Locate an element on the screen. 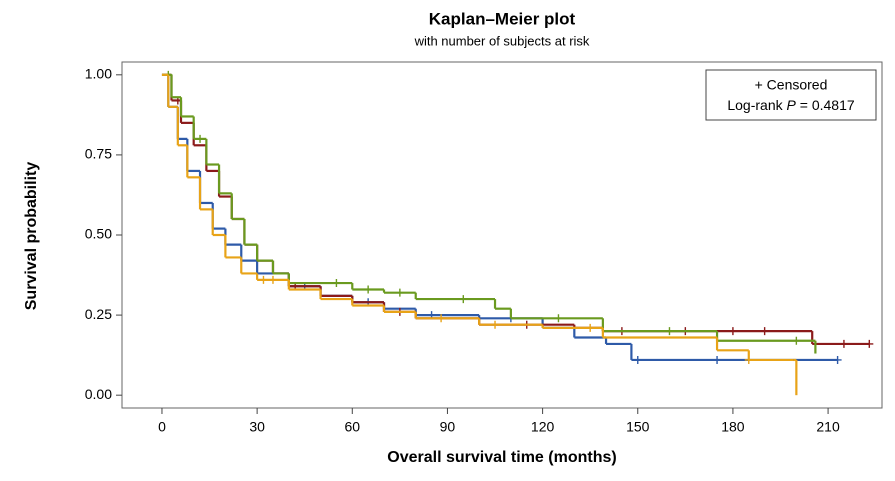 Image resolution: width=895 pixels, height=481 pixels. test-symbol: P is located at coordinates (792, 105).